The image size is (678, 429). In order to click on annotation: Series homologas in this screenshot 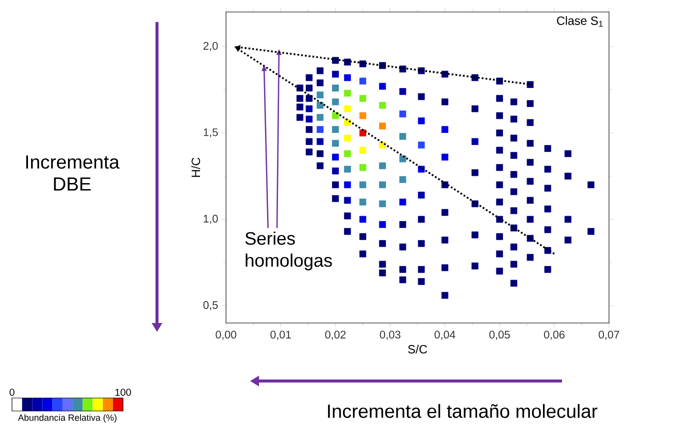, I will do `click(288, 251)`.